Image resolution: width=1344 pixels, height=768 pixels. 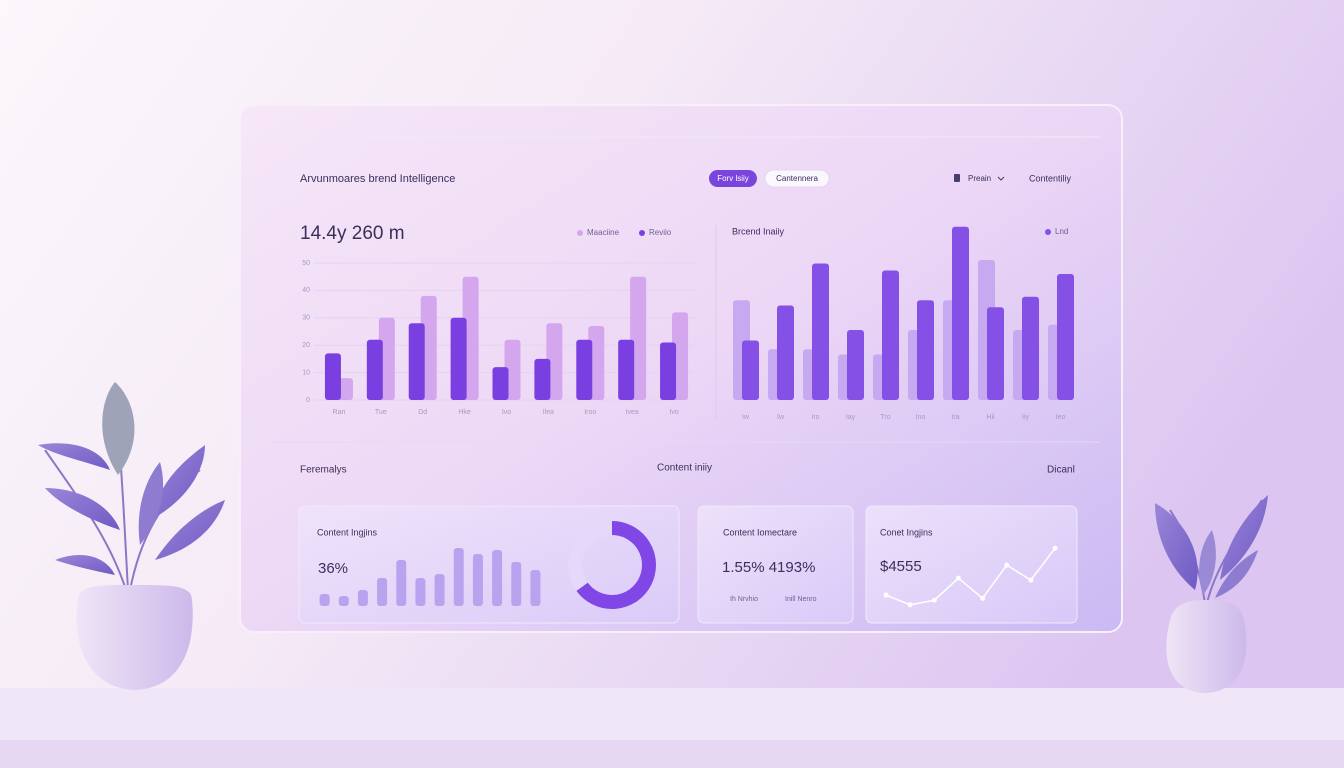 I want to click on x-tick-label: Hii, so click(x=990, y=417).